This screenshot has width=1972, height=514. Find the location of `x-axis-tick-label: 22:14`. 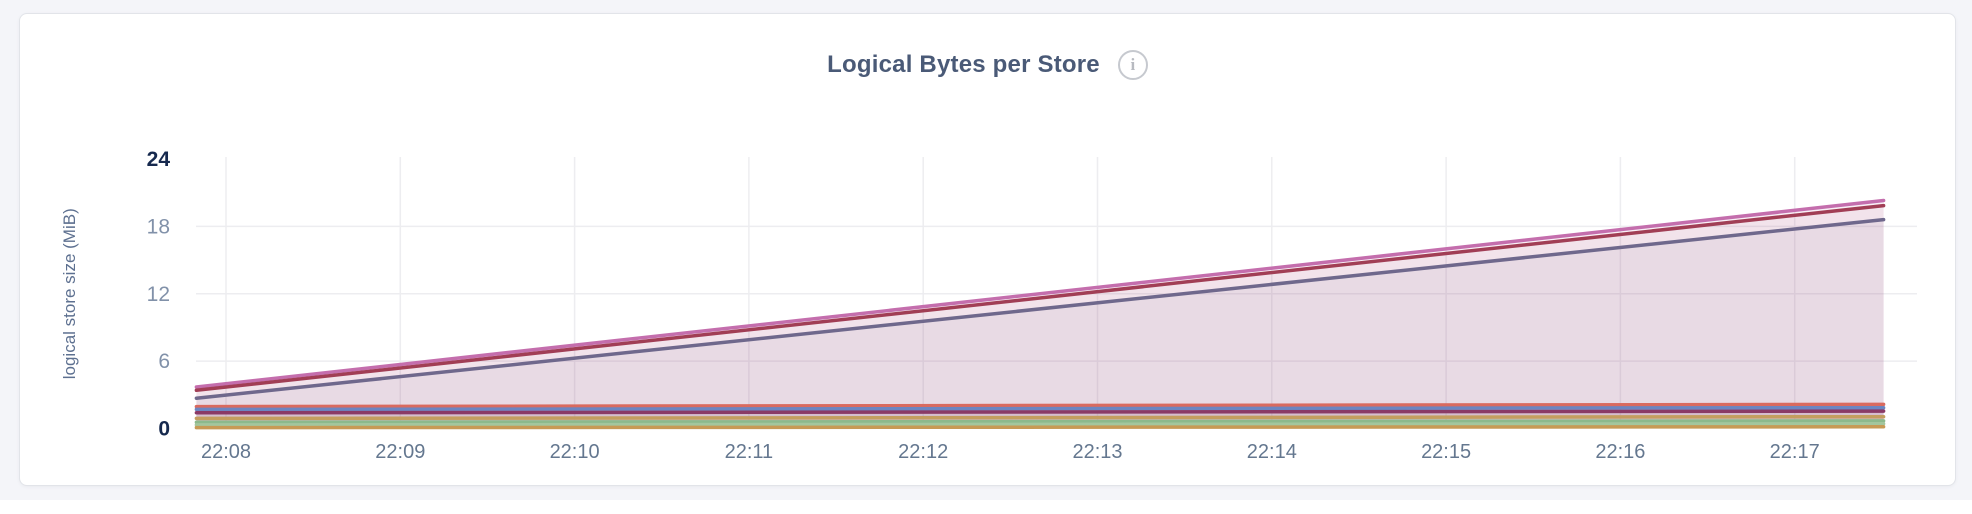

x-axis-tick-label: 22:14 is located at coordinates (1272, 452).